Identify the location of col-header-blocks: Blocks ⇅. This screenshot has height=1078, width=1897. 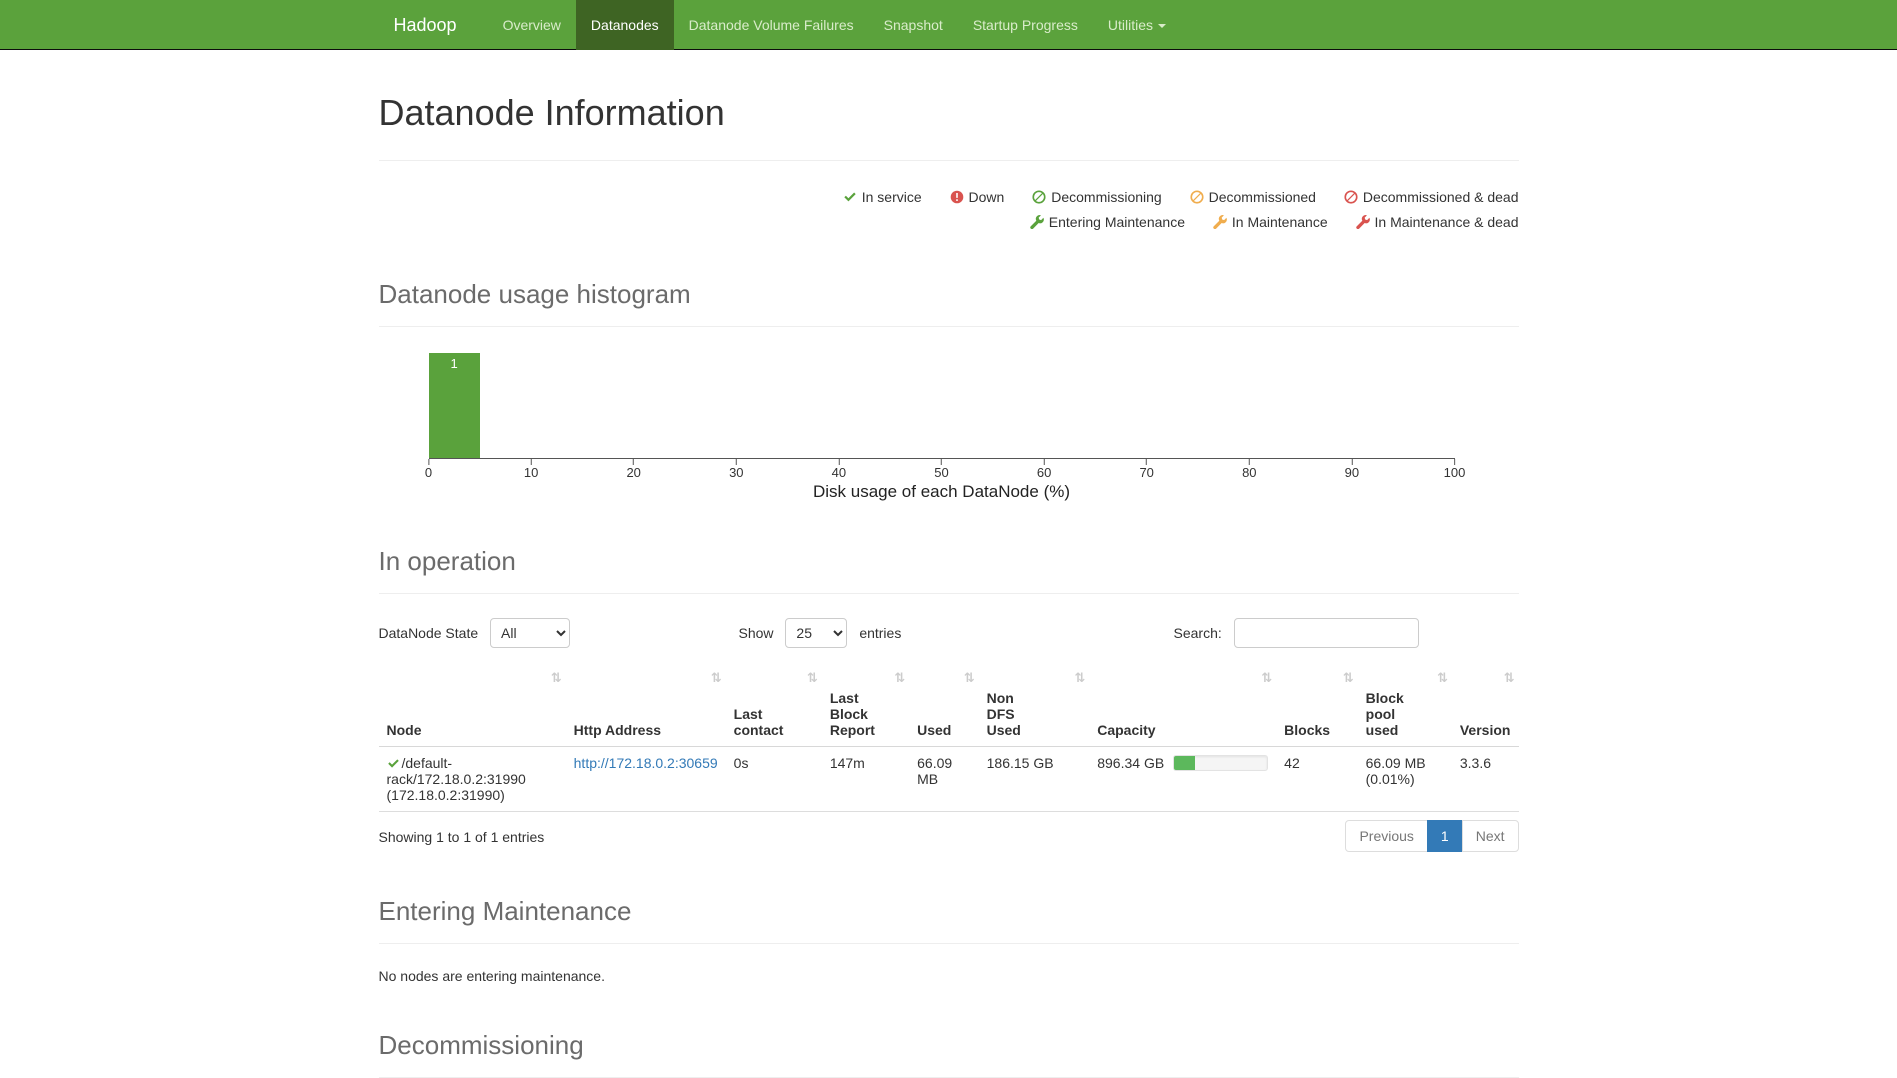
(1319, 704).